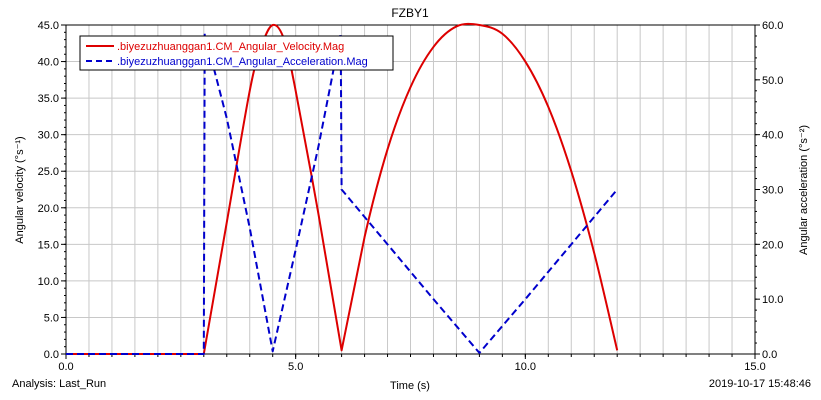 The image size is (821, 400). Describe the element at coordinates (772, 26) in the screenshot. I see `y-right-tick-label: 60.0` at that location.